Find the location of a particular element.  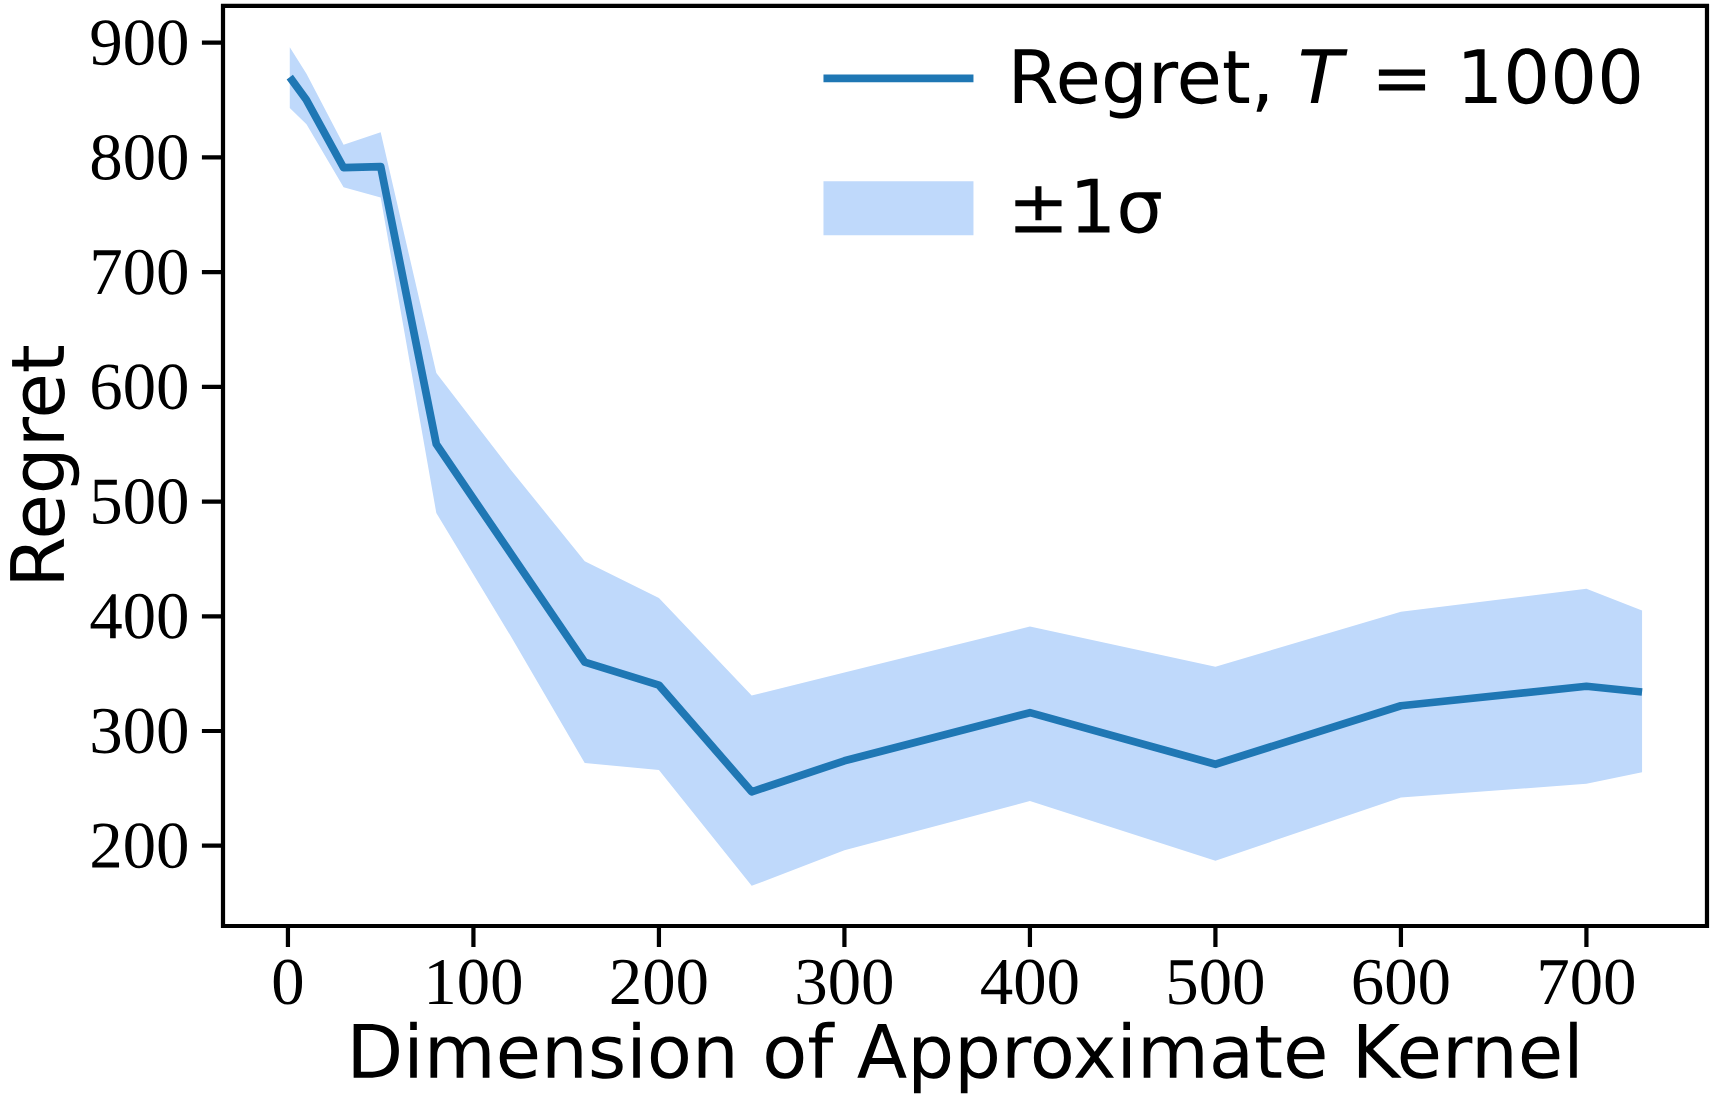

x-tick-label: 400 is located at coordinates (1029, 982).